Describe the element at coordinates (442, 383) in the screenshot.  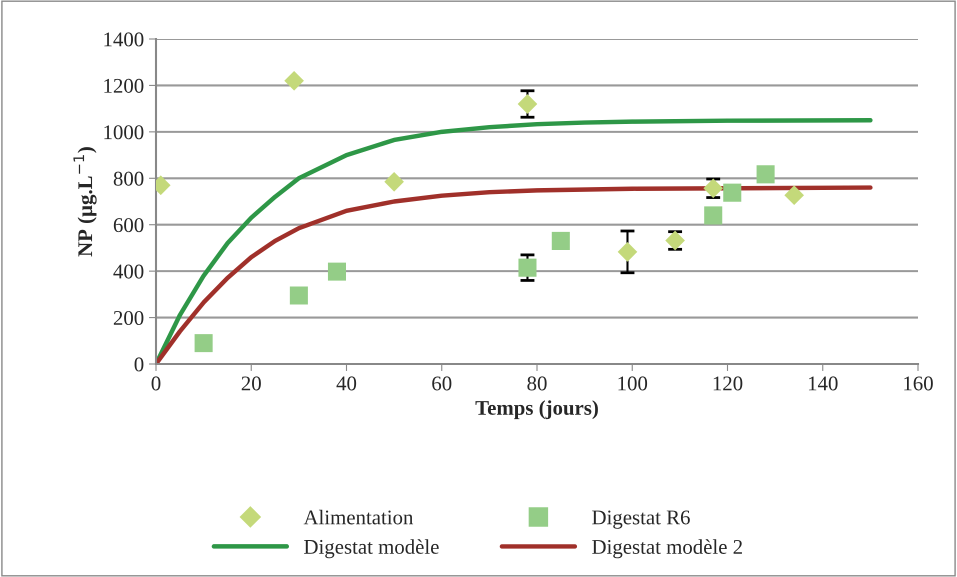
I see `x-tick-label: 60` at that location.